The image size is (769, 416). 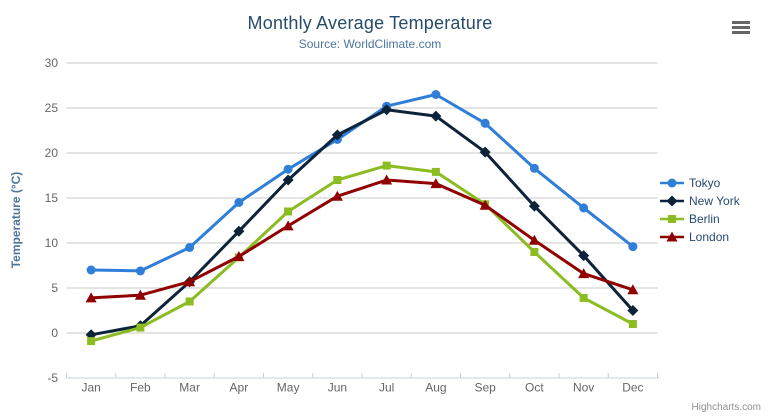 What do you see at coordinates (672, 183) in the screenshot?
I see `legend-marker-circle-icon` at bounding box center [672, 183].